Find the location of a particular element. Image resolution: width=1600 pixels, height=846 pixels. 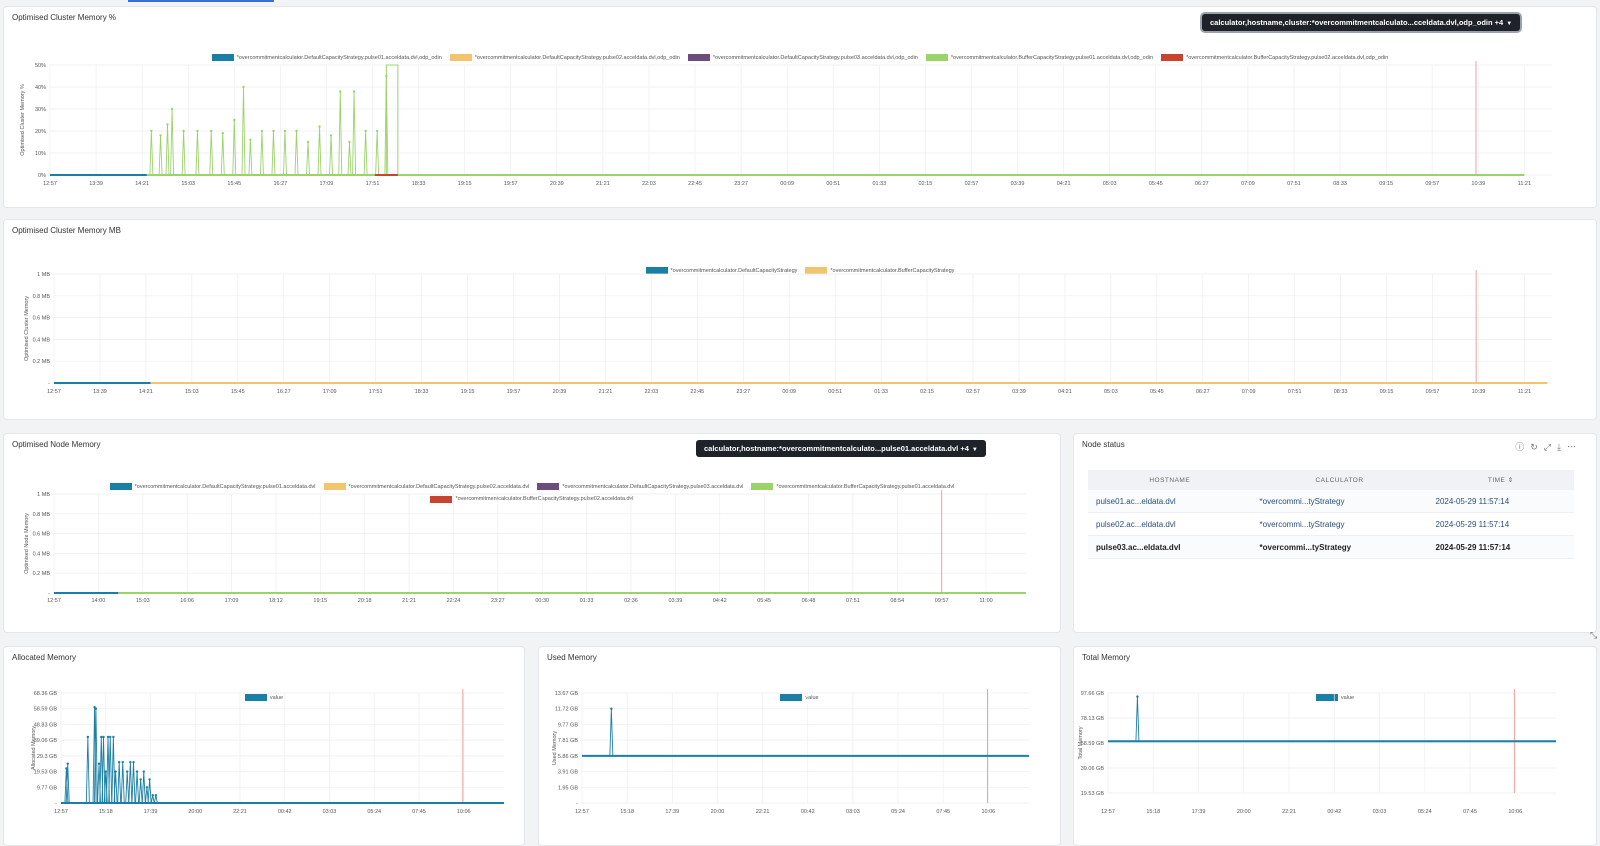

cell-hostname: pulse03.ac...eldata.dvl is located at coordinates (1170, 547).